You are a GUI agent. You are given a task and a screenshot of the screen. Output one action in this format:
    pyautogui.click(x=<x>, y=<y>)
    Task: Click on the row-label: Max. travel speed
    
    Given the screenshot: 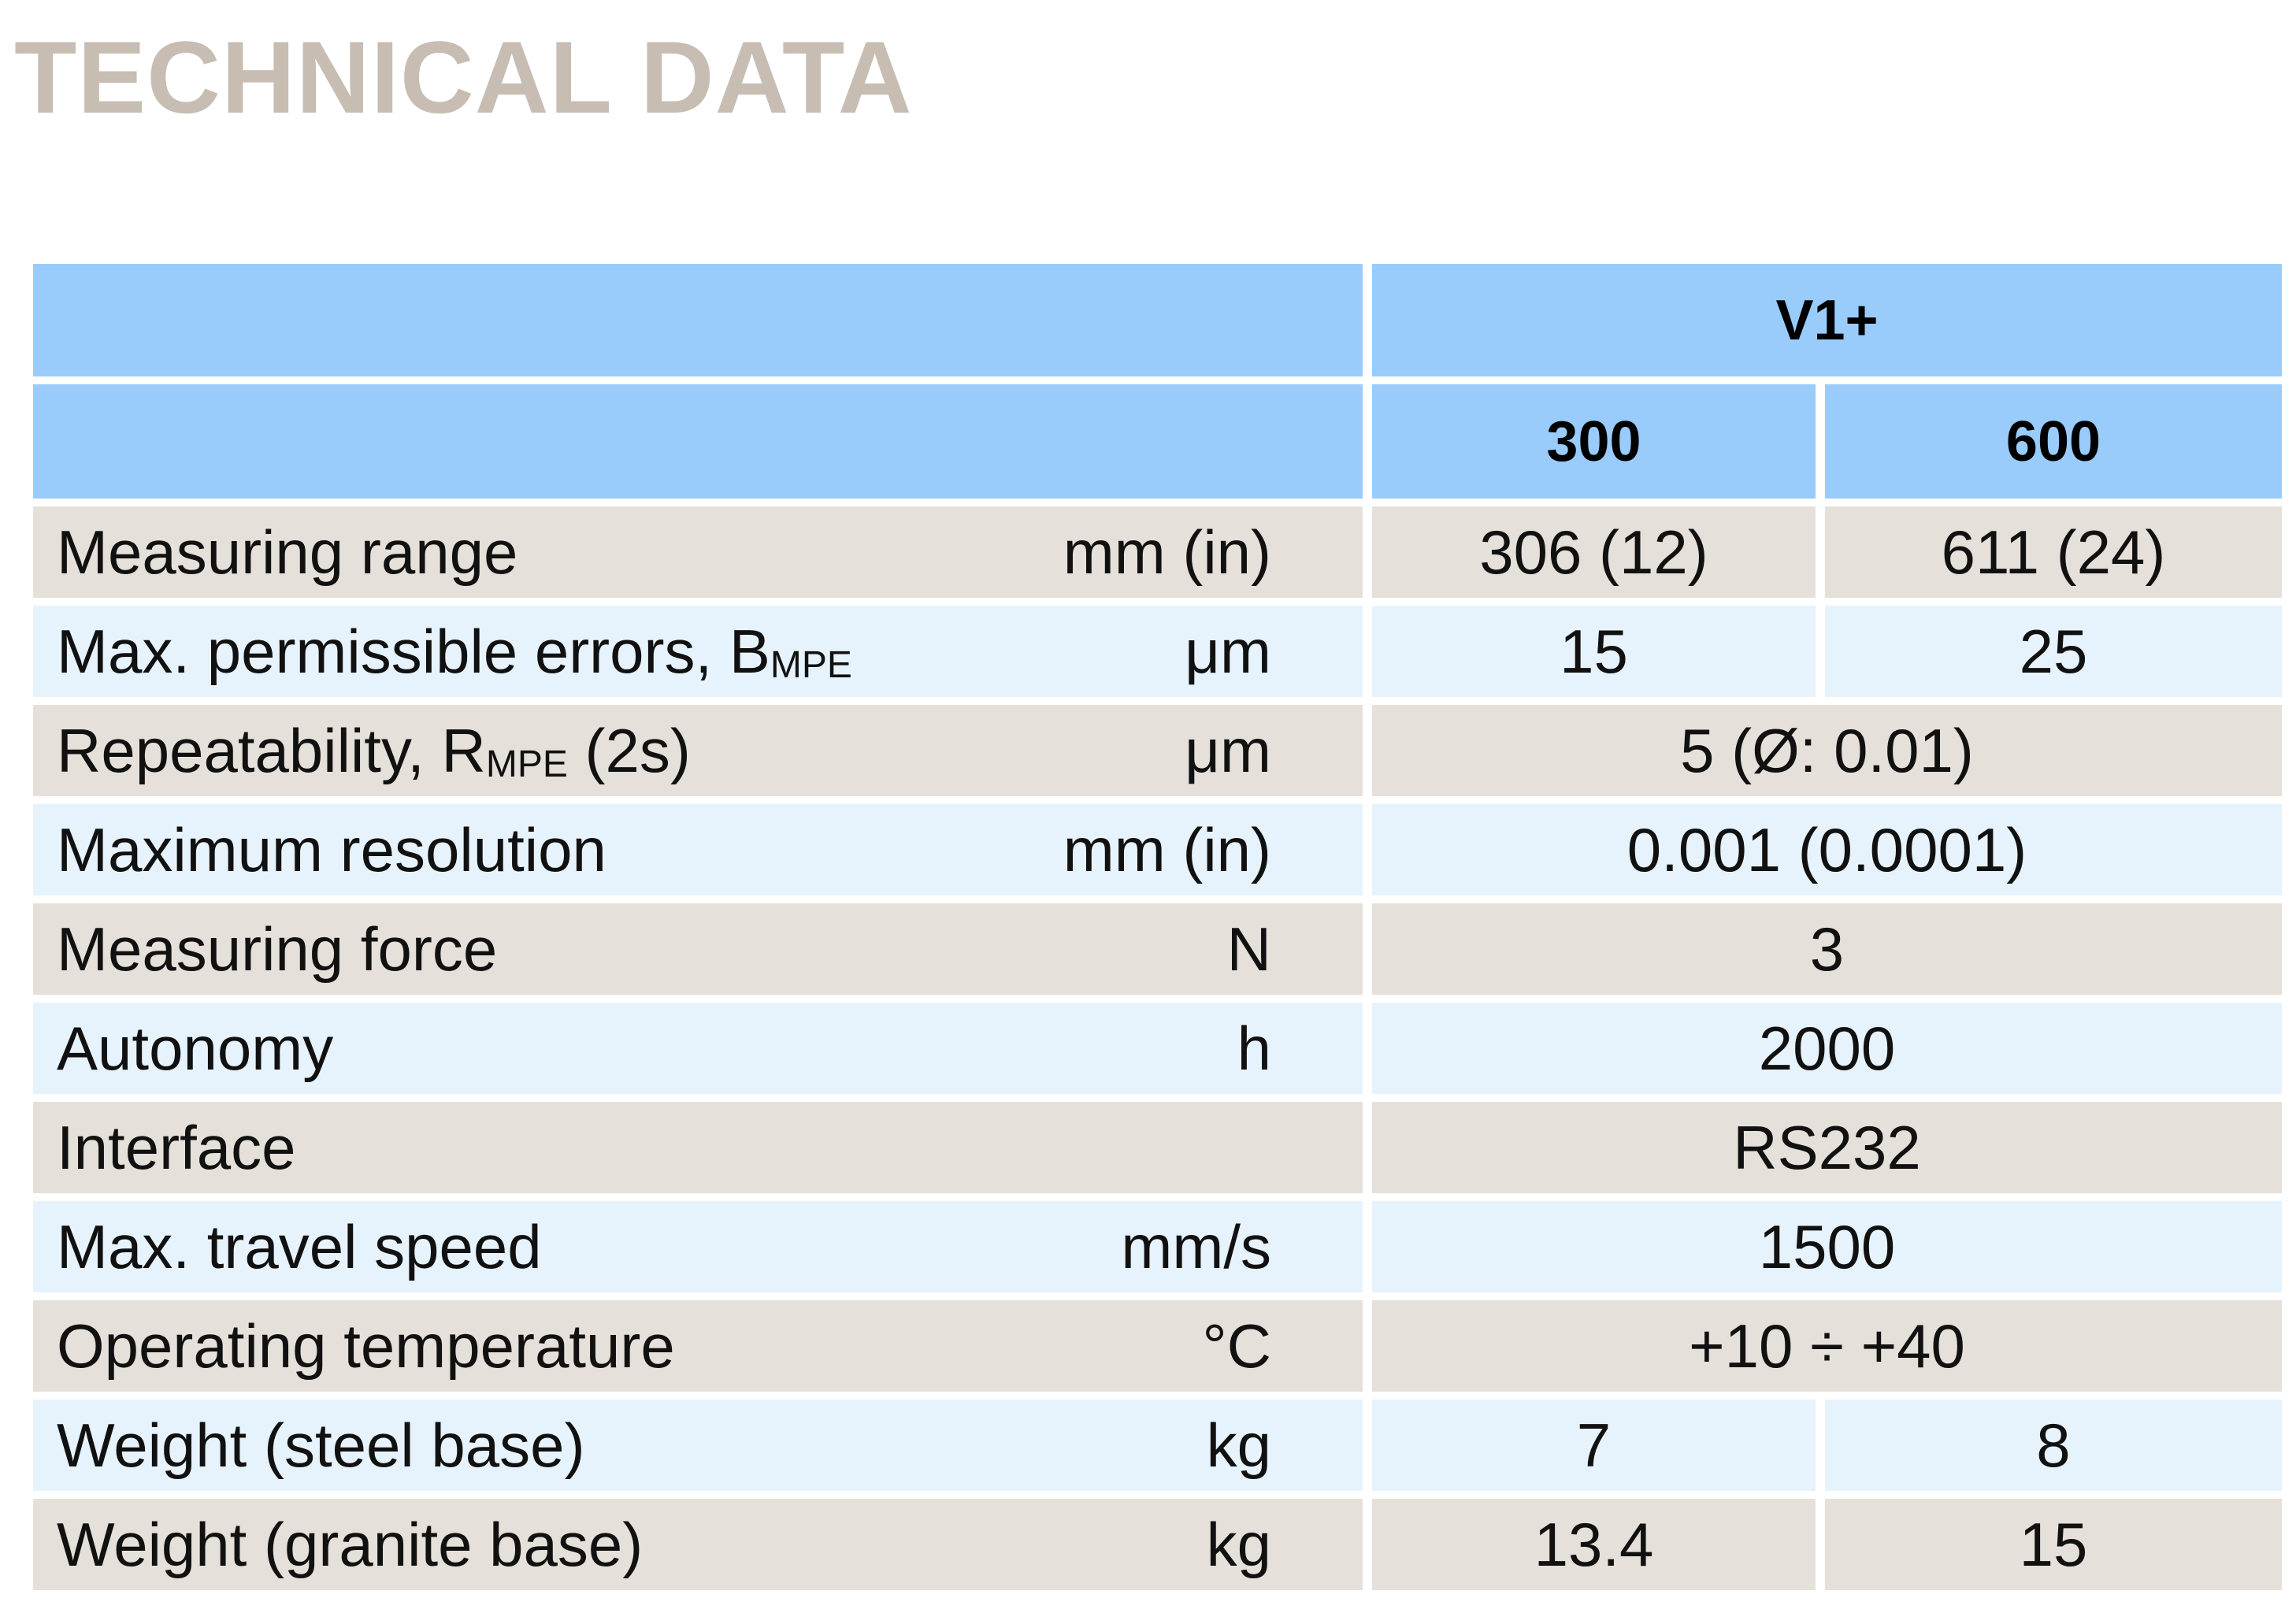 What is the action you would take?
    pyautogui.click(x=529, y=1250)
    